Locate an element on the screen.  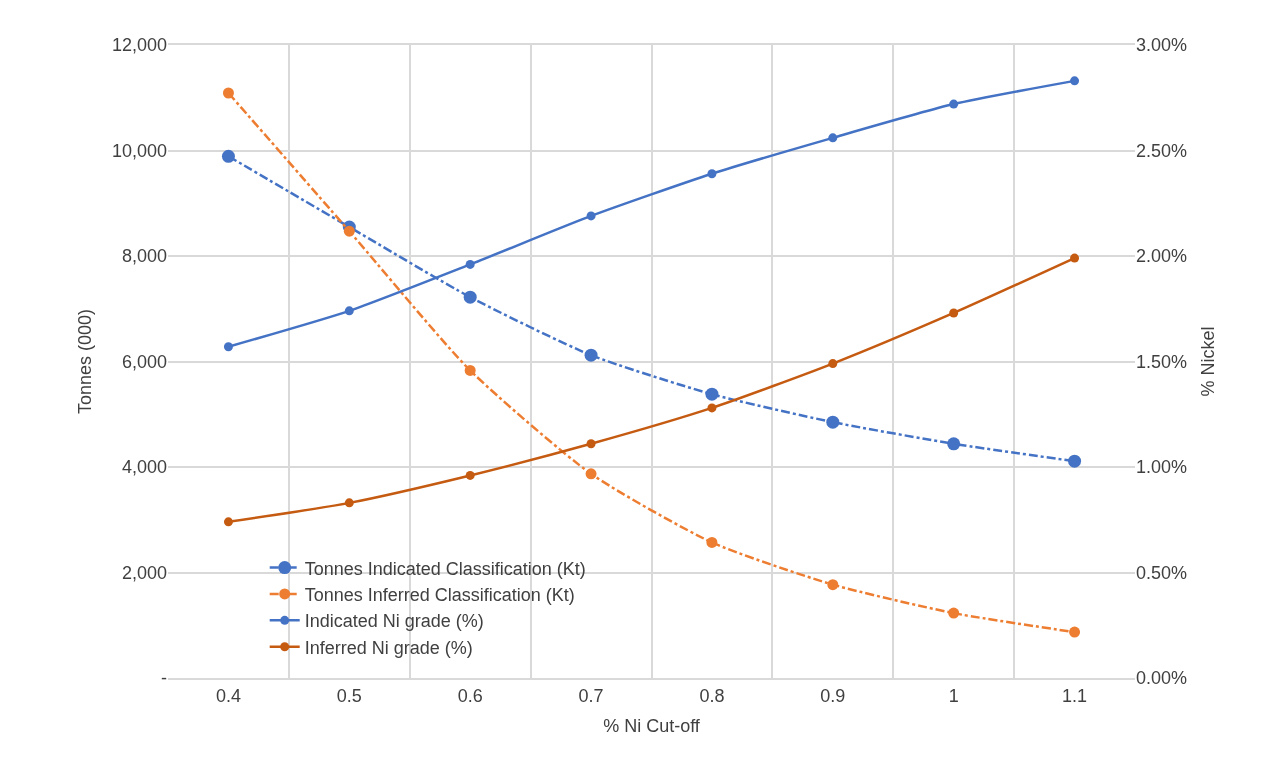
x-tick-label: 0.8 is located at coordinates (712, 695).